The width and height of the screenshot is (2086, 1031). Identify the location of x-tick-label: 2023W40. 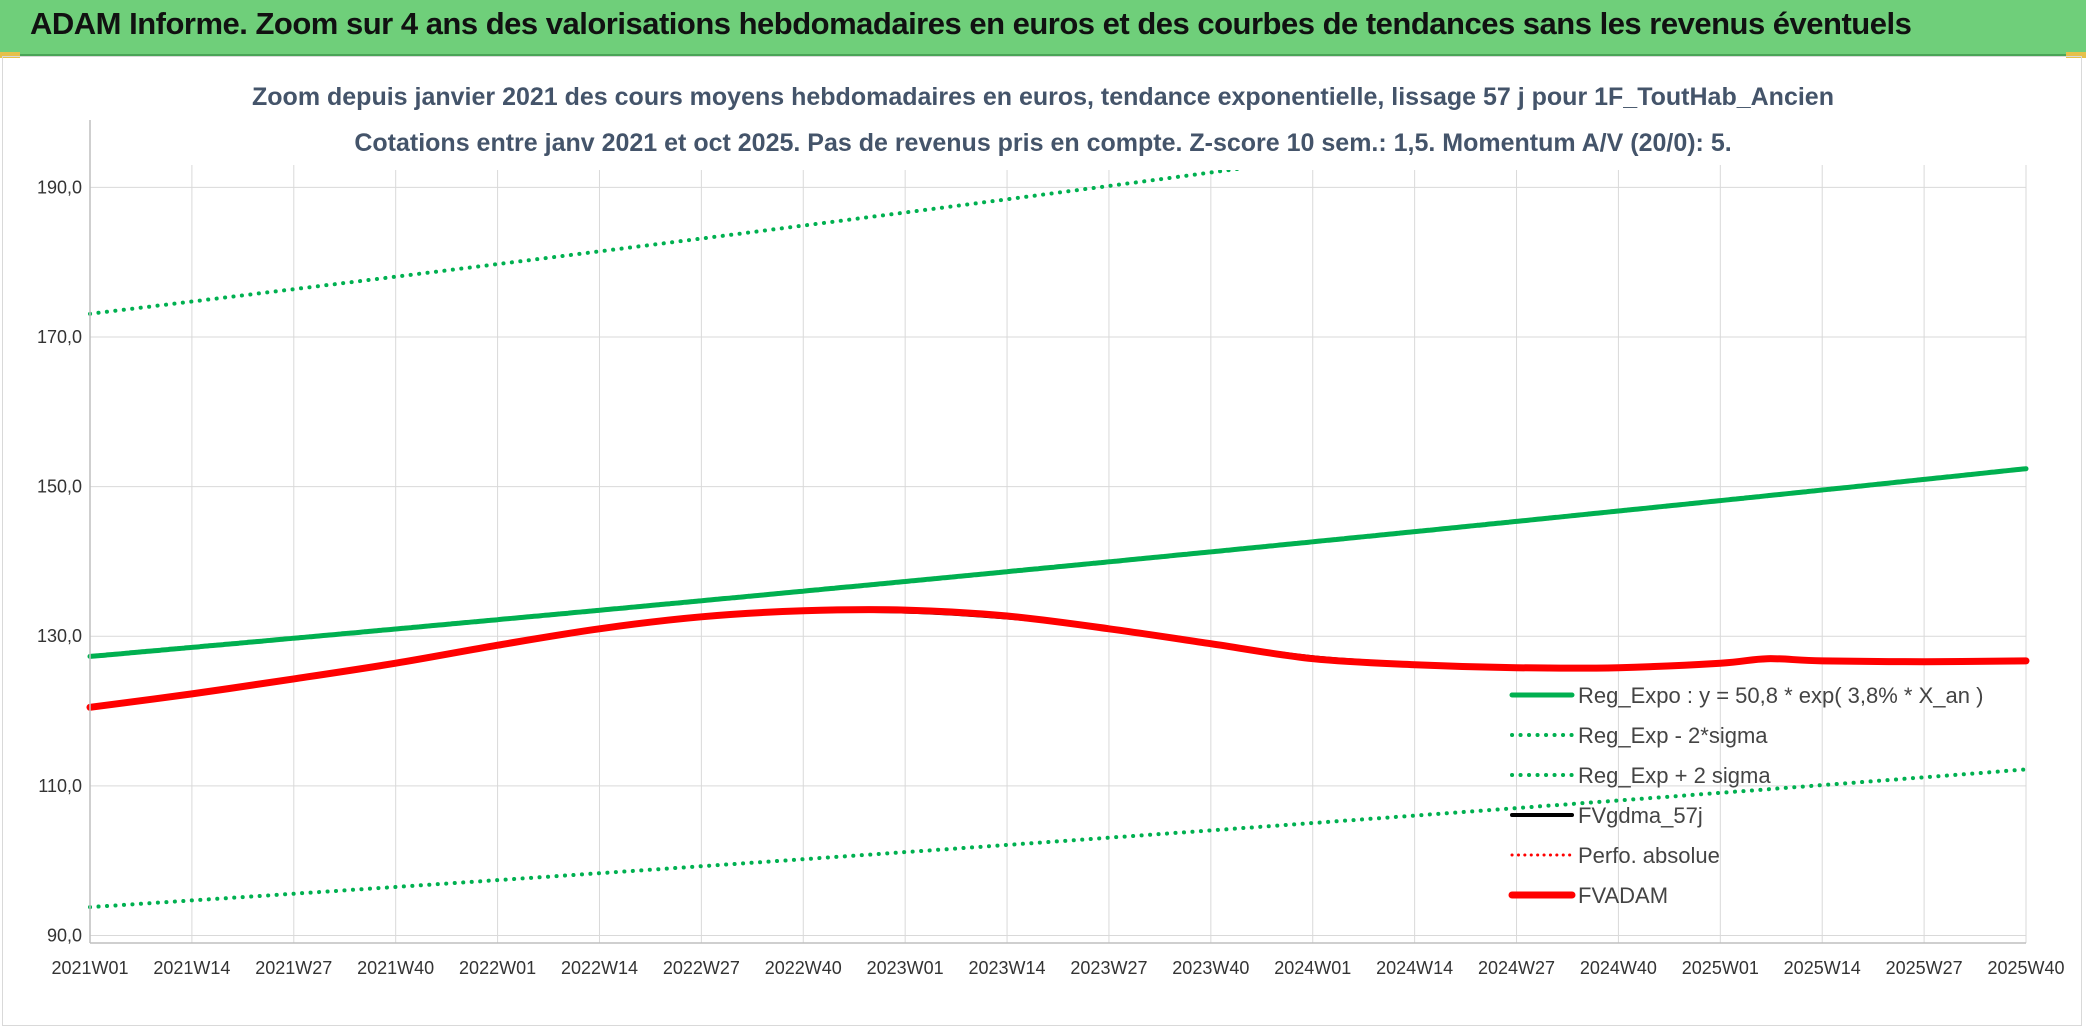
(1210, 968).